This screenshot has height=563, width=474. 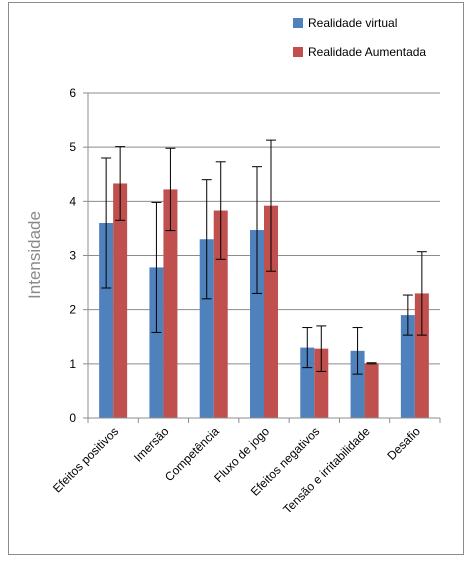 What do you see at coordinates (326, 470) in the screenshot?
I see `x-category-label: Tensão e irritabilidade` at bounding box center [326, 470].